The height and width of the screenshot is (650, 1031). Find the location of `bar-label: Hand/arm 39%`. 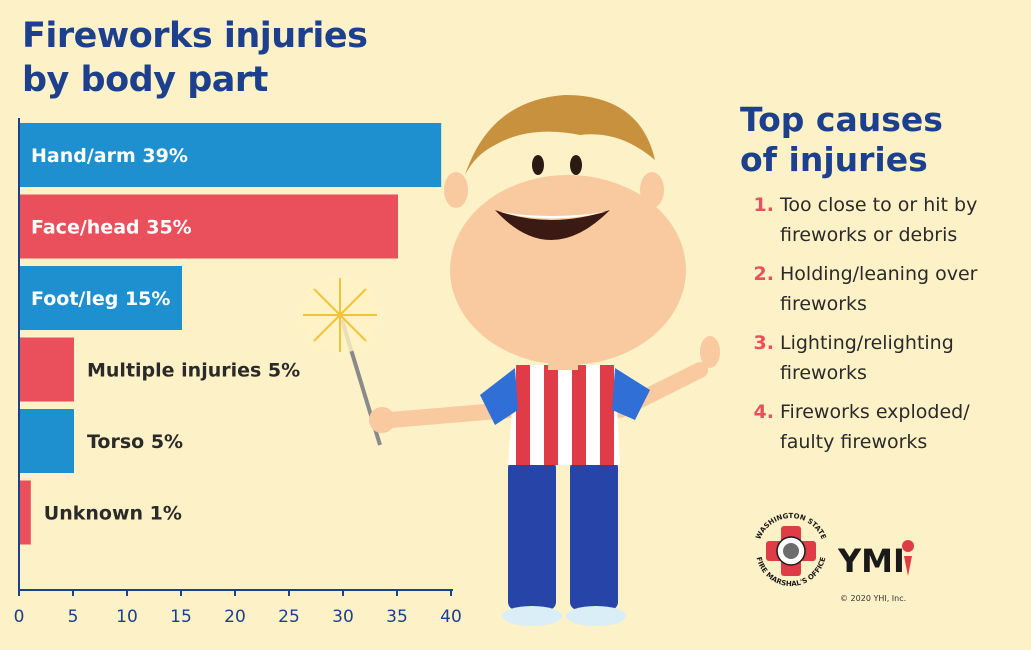

bar-label: Hand/arm 39% is located at coordinates (109, 156).